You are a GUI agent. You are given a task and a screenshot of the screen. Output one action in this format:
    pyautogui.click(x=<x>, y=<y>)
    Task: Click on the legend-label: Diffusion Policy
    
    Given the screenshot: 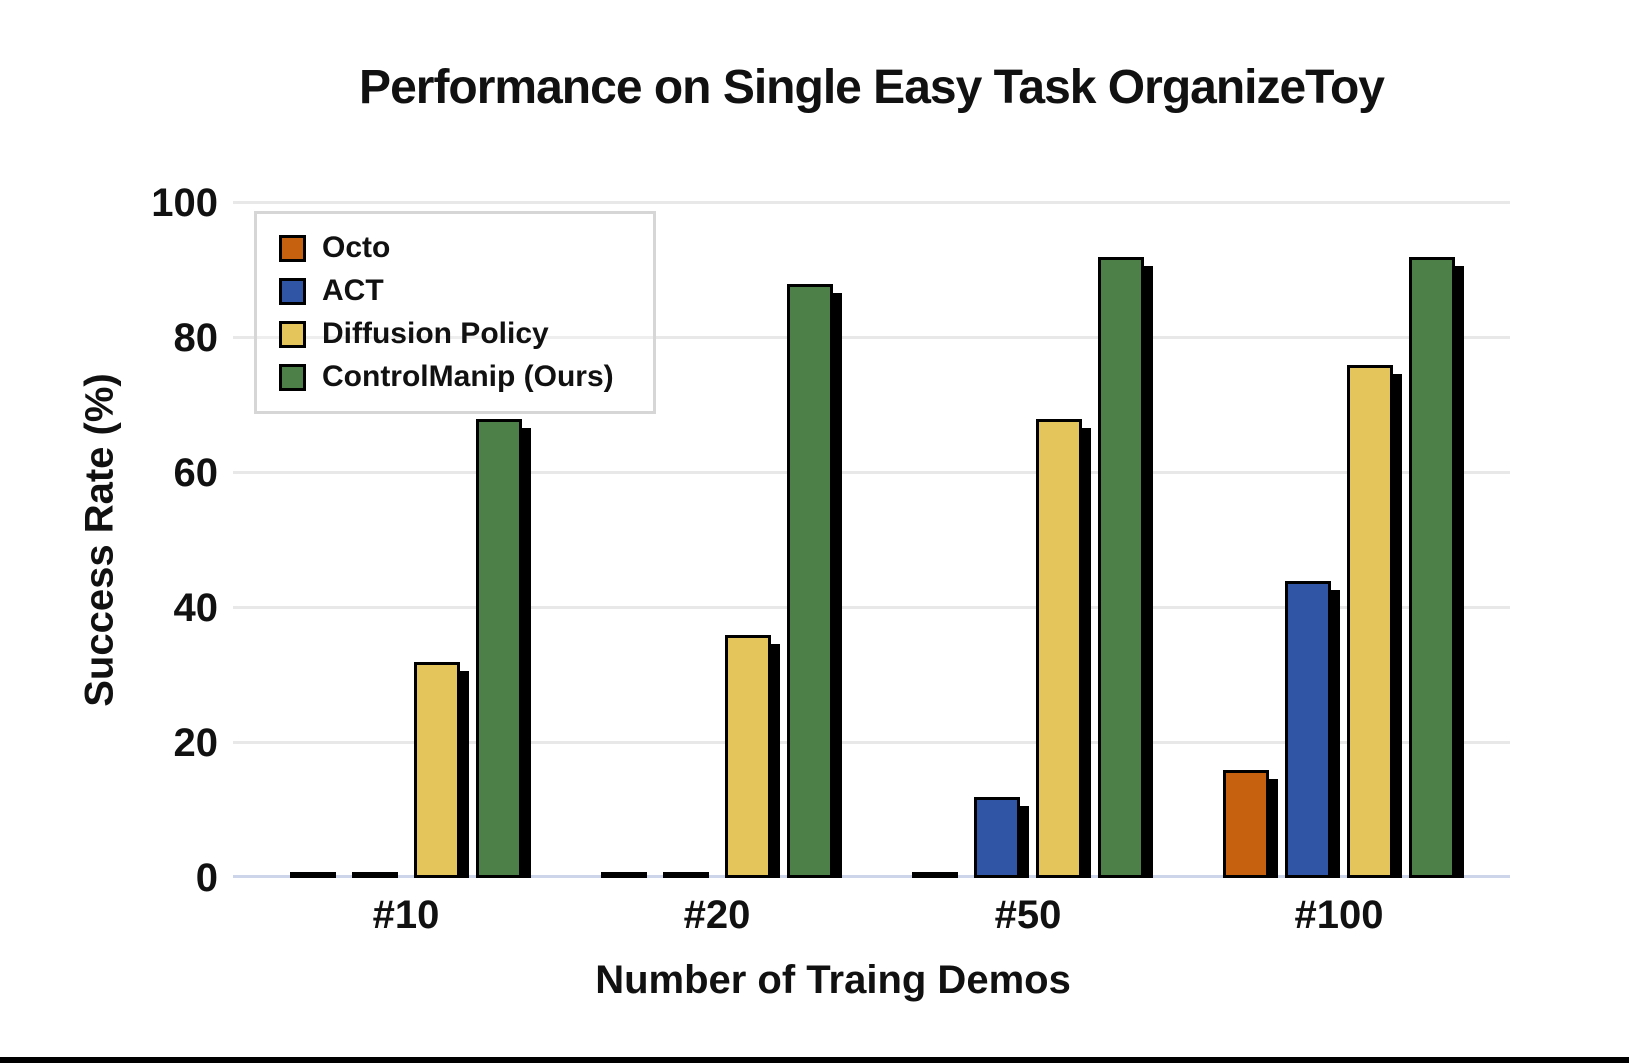 What is the action you would take?
    pyautogui.click(x=435, y=333)
    